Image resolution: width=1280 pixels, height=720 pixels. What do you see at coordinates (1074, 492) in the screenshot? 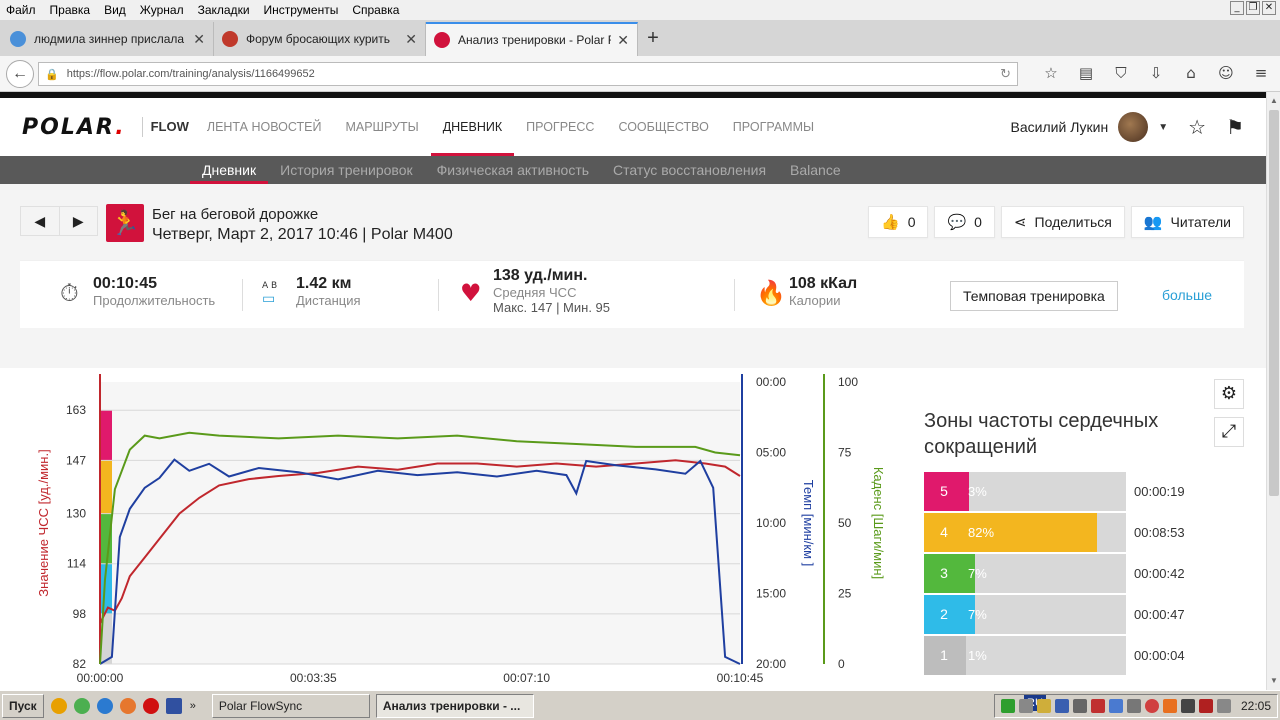
I see `zone-row: 5 3% 00:00:19` at bounding box center [1074, 492].